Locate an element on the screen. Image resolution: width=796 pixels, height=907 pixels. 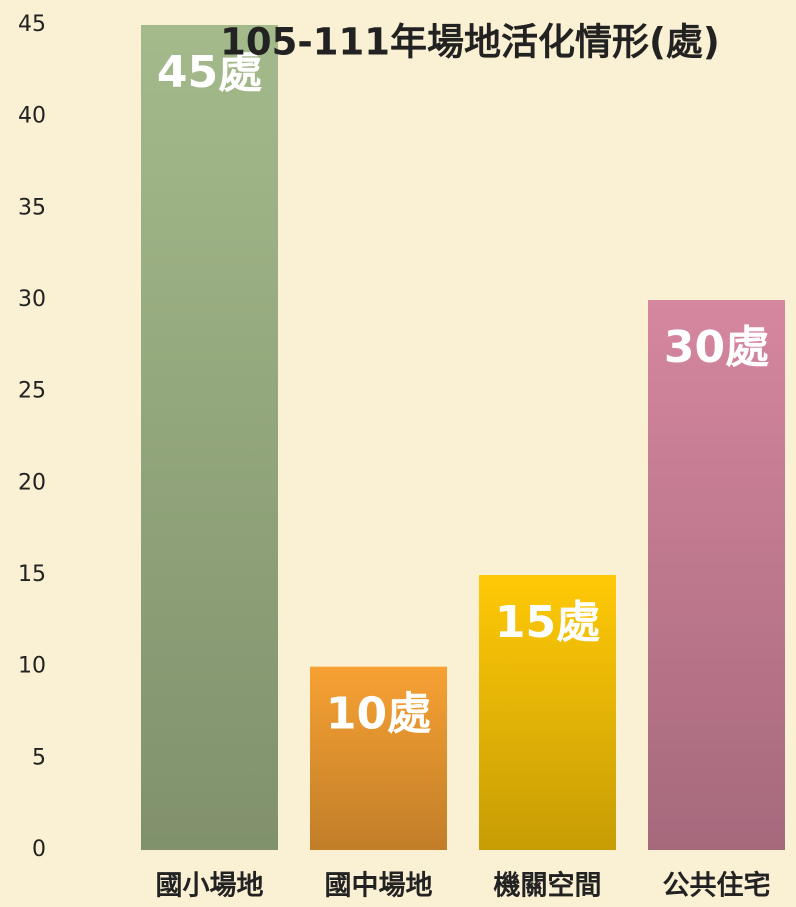
x-tick-label: 機關空間 is located at coordinates (548, 886).